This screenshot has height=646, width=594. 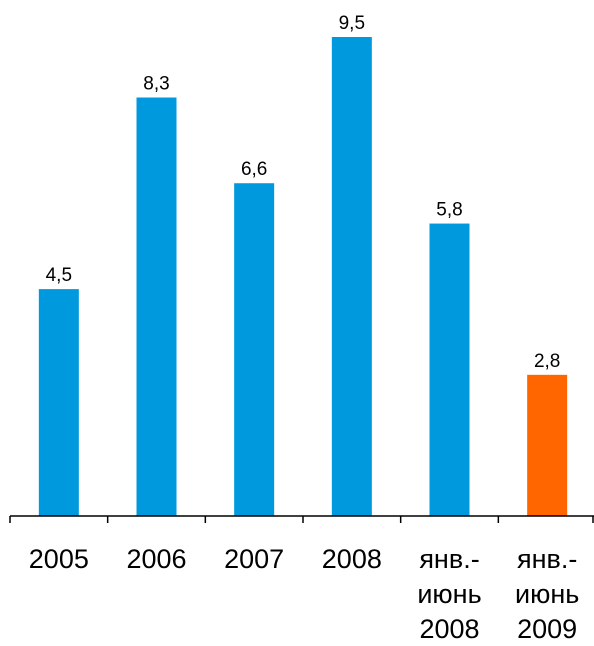 I want to click on value-label-1: 8,3, so click(x=156, y=84).